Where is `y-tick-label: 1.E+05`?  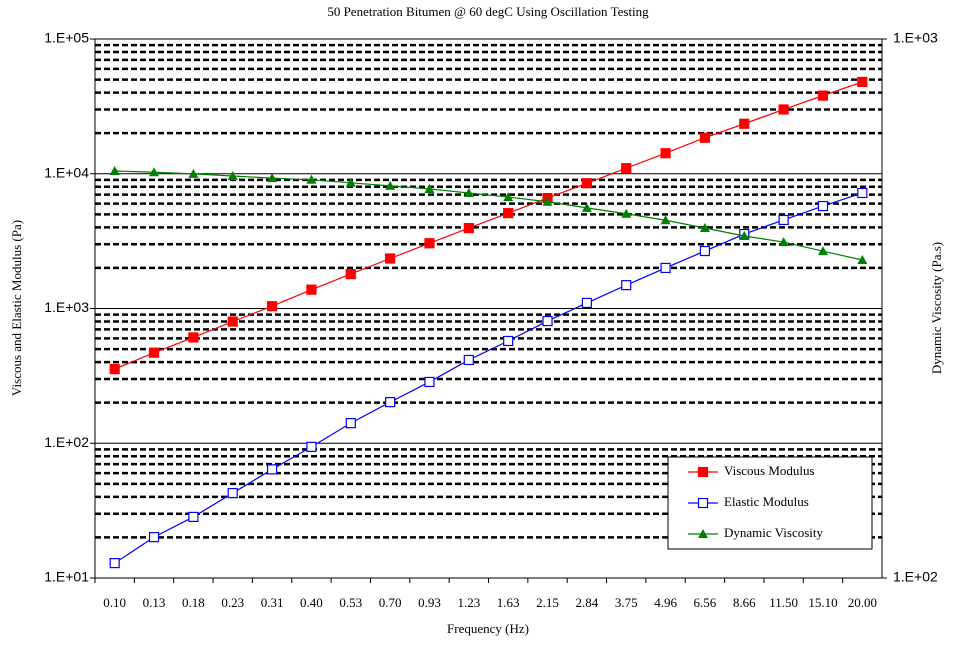
y-tick-label: 1.E+05 is located at coordinates (66, 38).